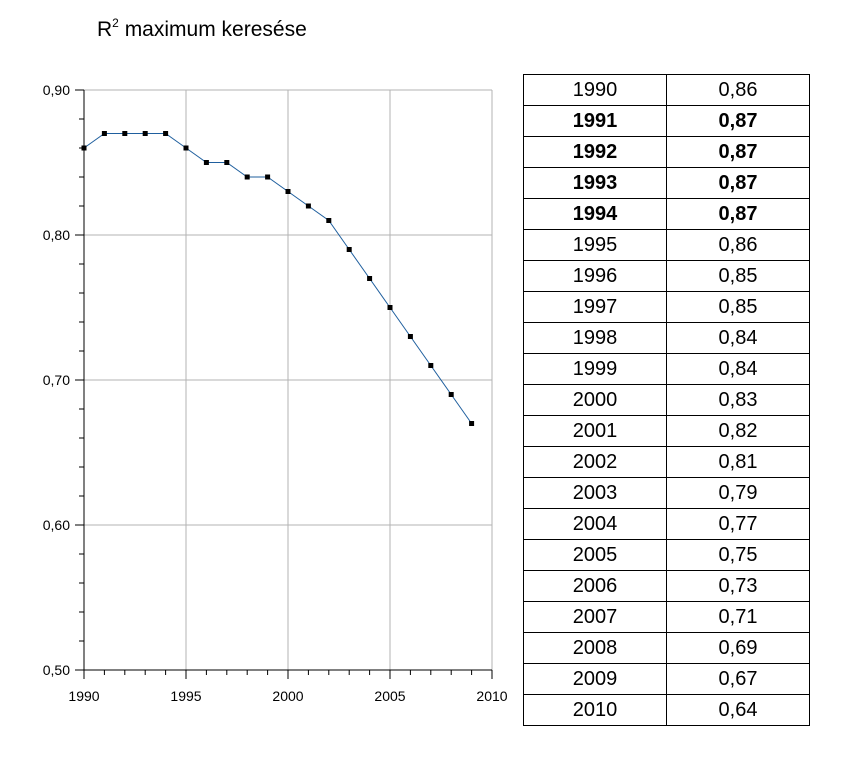 The image size is (847, 766). Describe the element at coordinates (56, 90) in the screenshot. I see `y-tick-label: 0,90` at that location.